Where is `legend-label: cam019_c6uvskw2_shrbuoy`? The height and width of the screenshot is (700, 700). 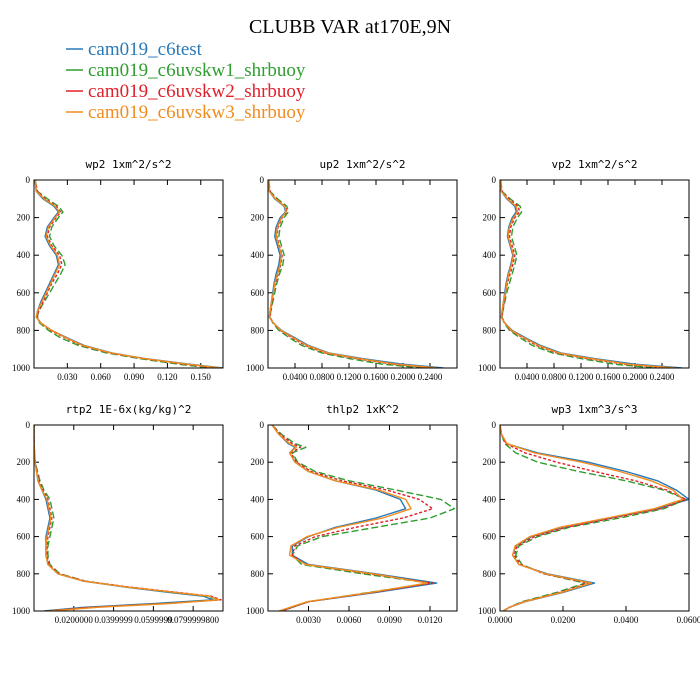 legend-label: cam019_c6uvskw2_shrbuoy is located at coordinates (197, 91).